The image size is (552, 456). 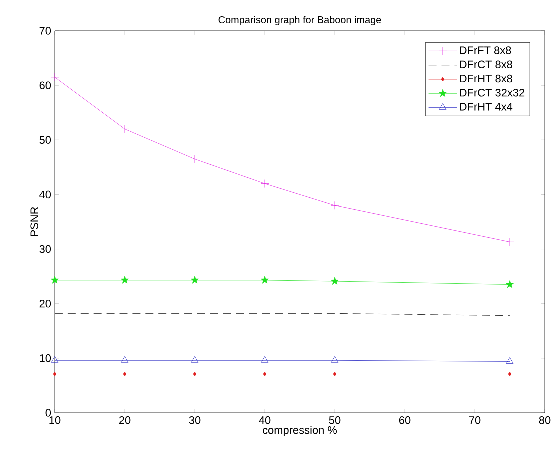 I want to click on x-tick-label: 80, so click(x=545, y=420).